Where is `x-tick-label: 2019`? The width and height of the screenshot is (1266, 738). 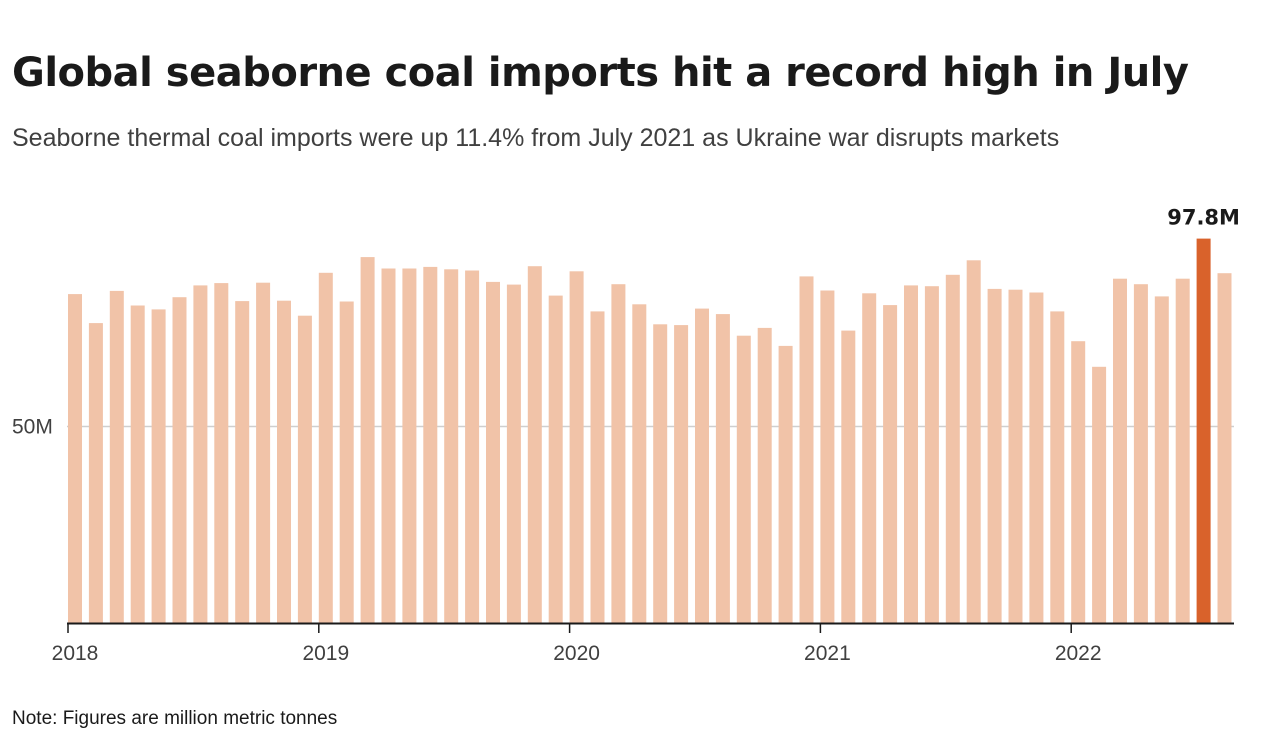
x-tick-label: 2019 is located at coordinates (325, 653).